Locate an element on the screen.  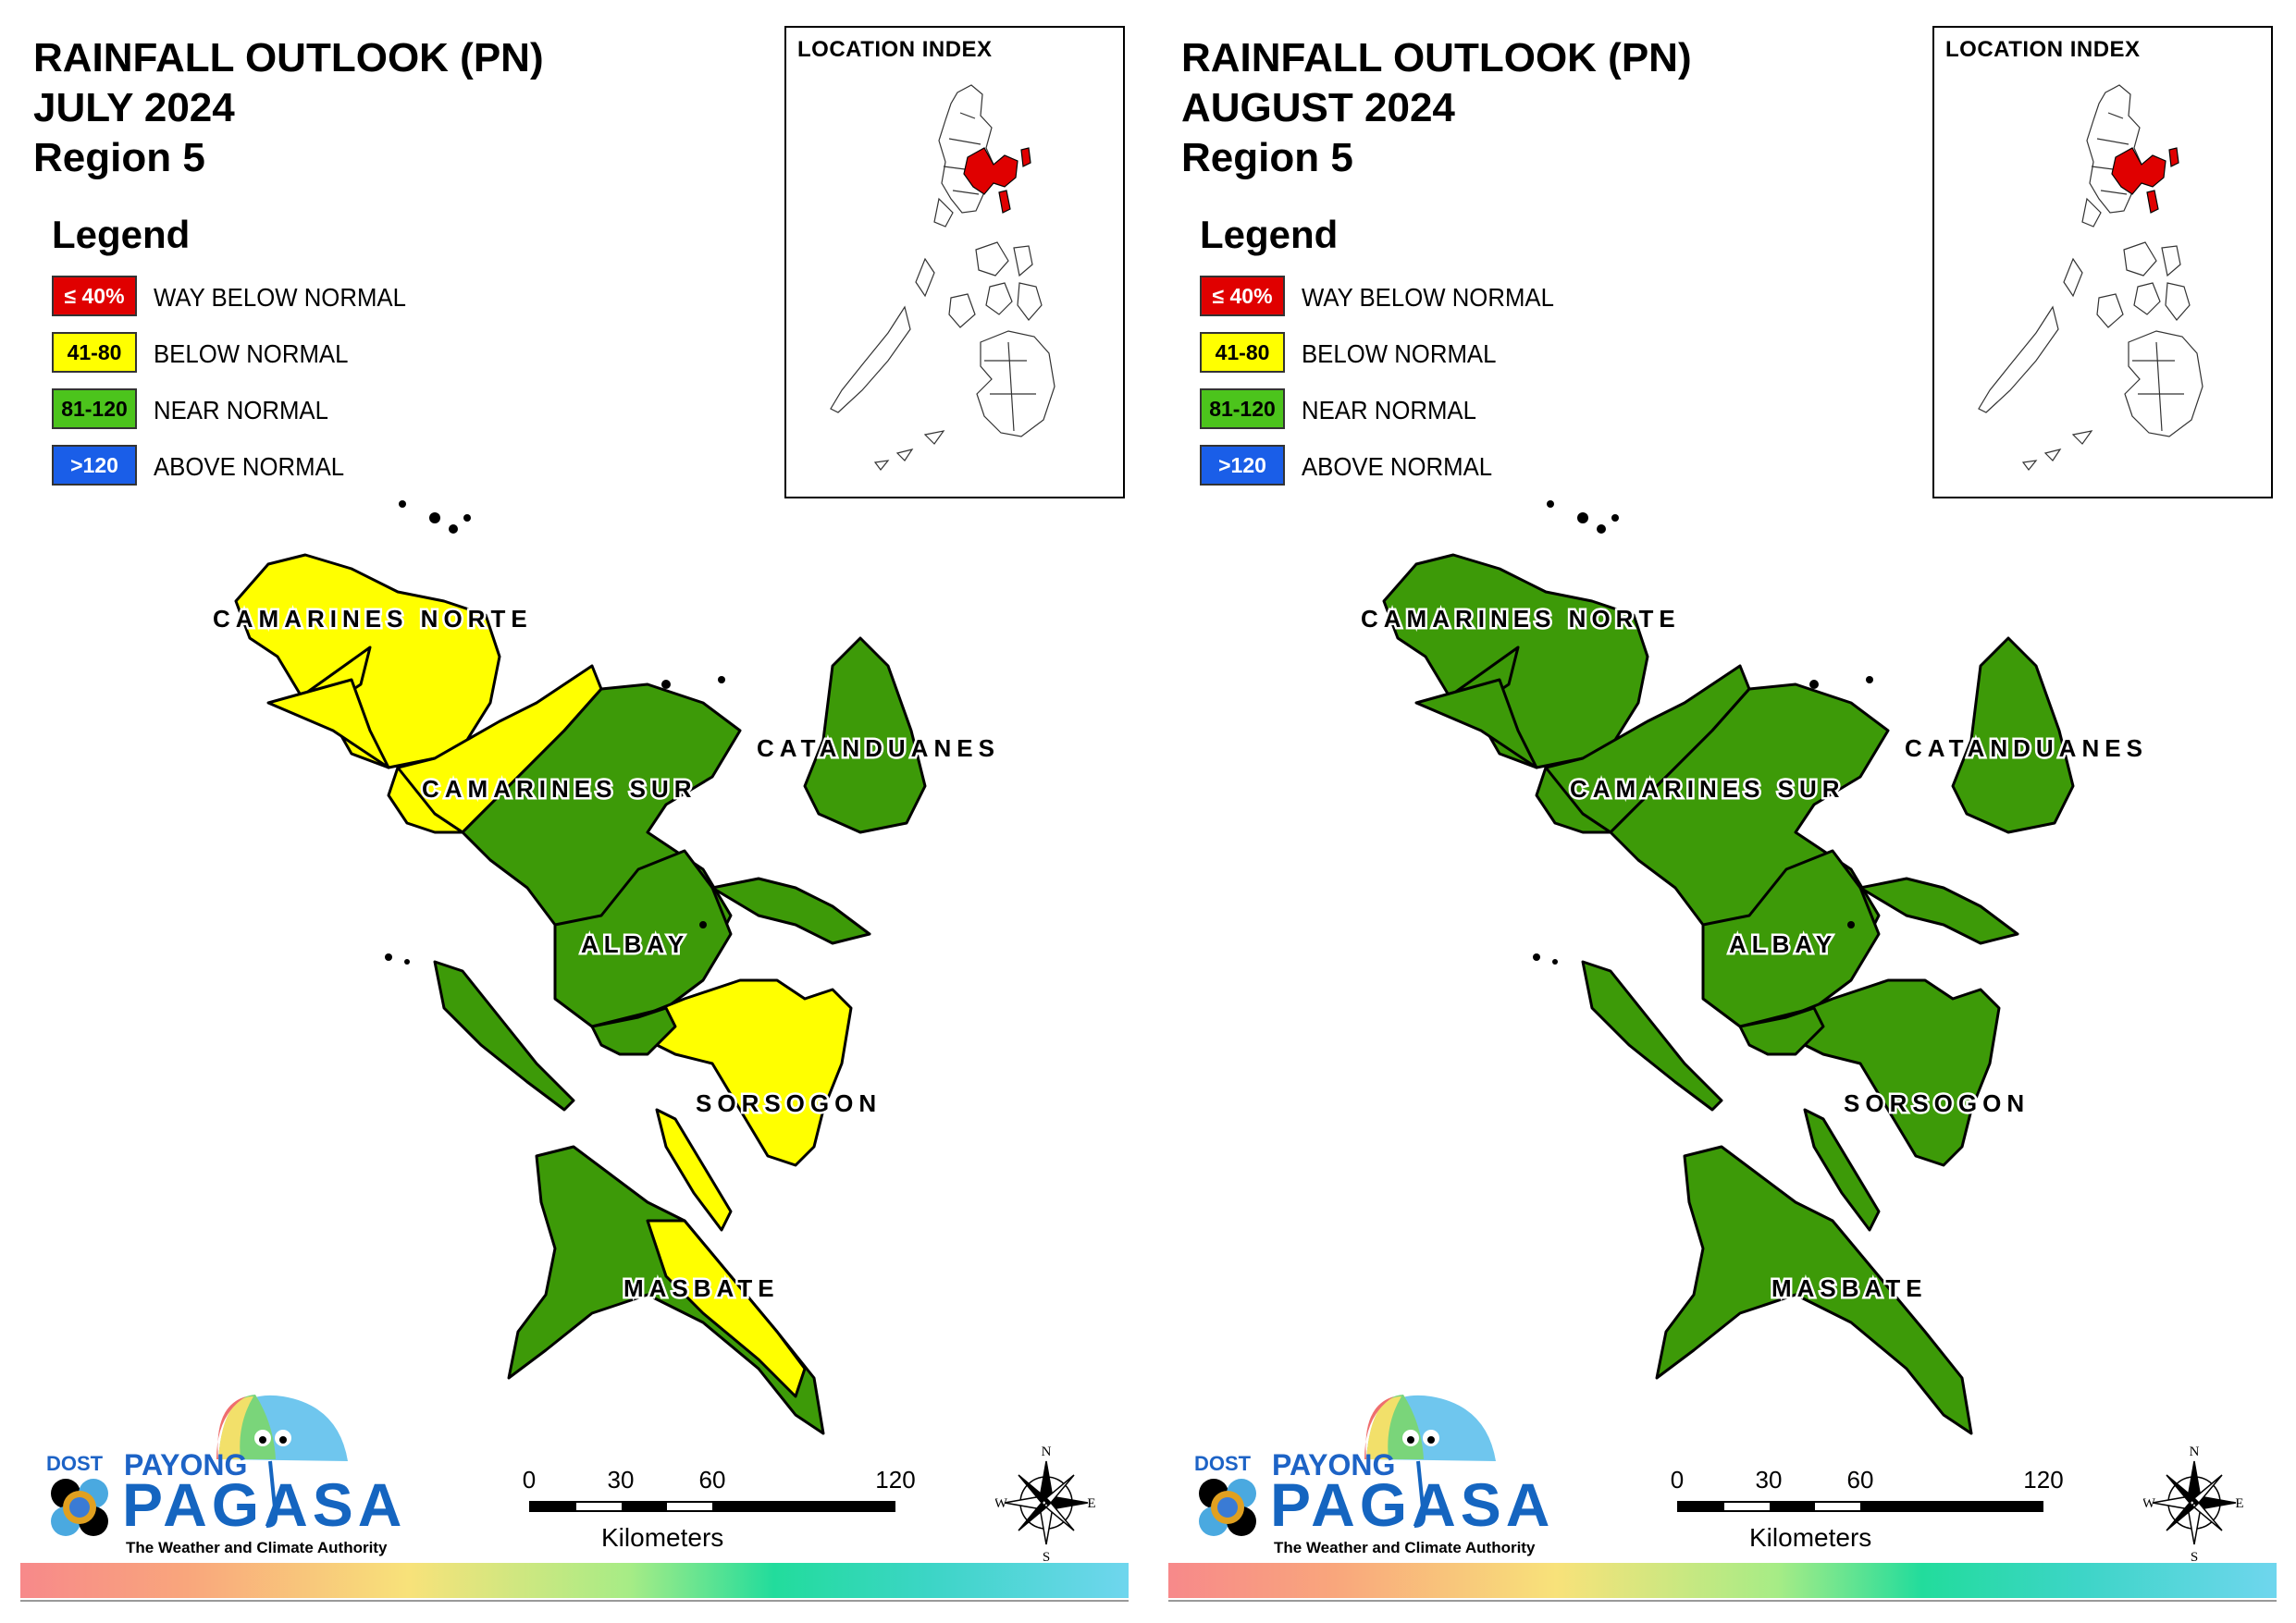
legend-row-near: 81-120 NEAR NORMAL is located at coordinates (1338, 412).